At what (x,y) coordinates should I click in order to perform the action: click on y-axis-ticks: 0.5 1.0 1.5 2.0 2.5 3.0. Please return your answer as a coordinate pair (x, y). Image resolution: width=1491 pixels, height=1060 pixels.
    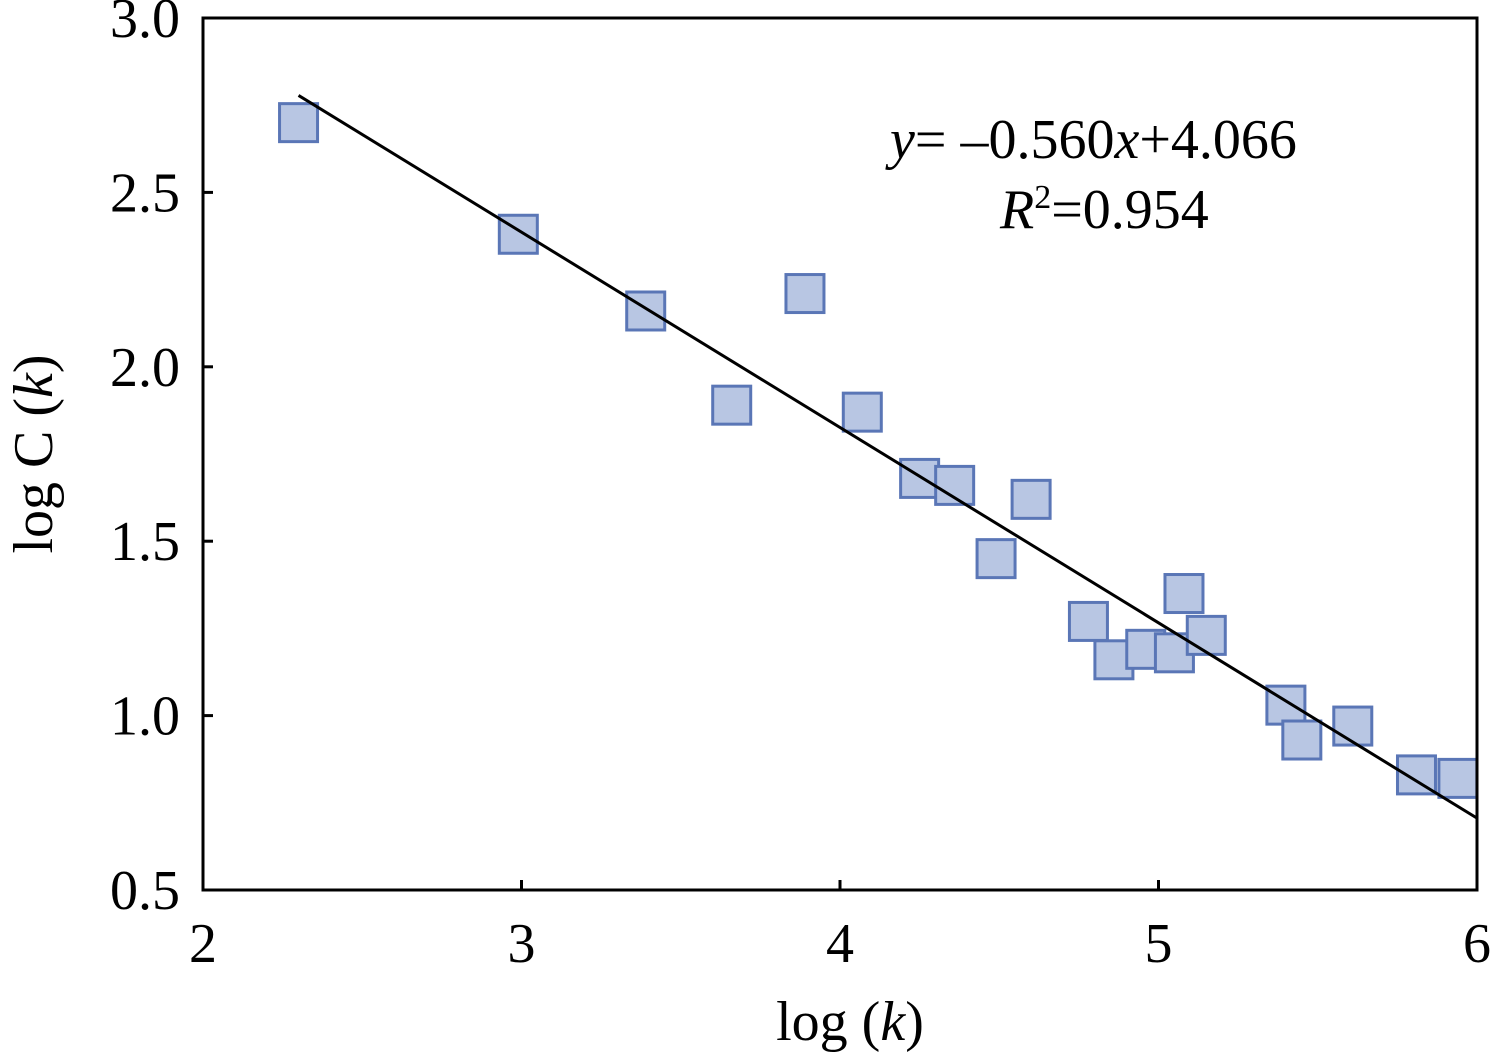
    Looking at the image, I should click on (161, 461).